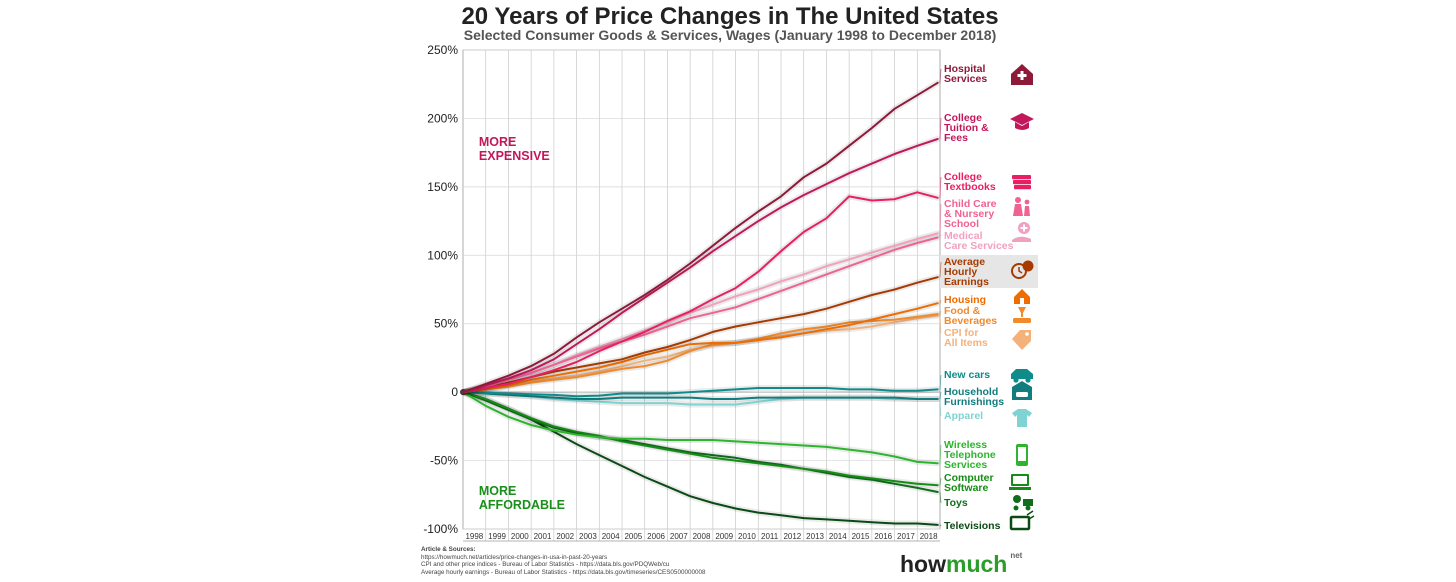  Describe the element at coordinates (974, 402) in the screenshot. I see `legend-label: Furnishings` at that location.